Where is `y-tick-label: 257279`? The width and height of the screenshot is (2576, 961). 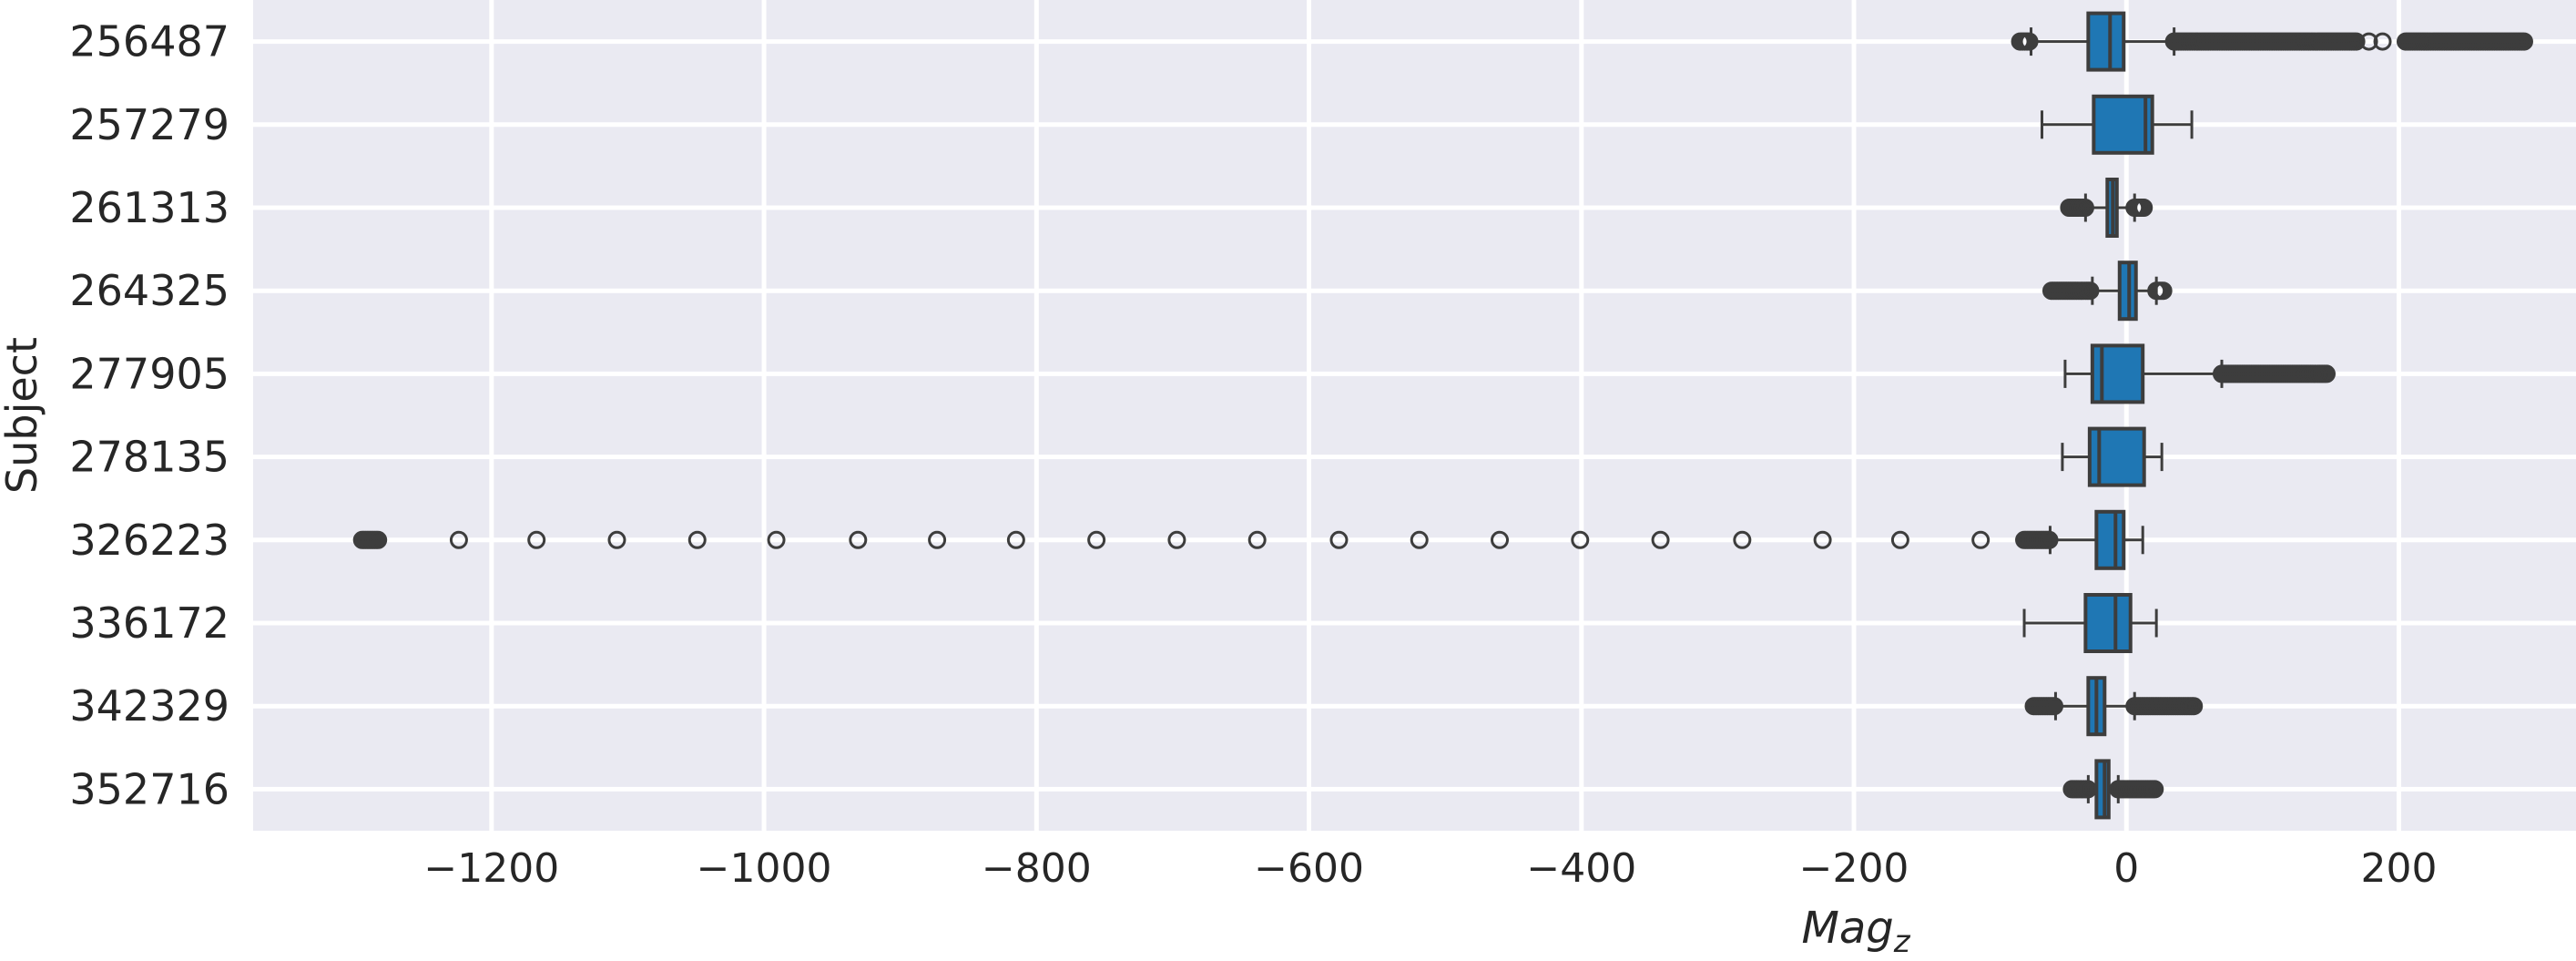 y-tick-label: 257279 is located at coordinates (149, 124).